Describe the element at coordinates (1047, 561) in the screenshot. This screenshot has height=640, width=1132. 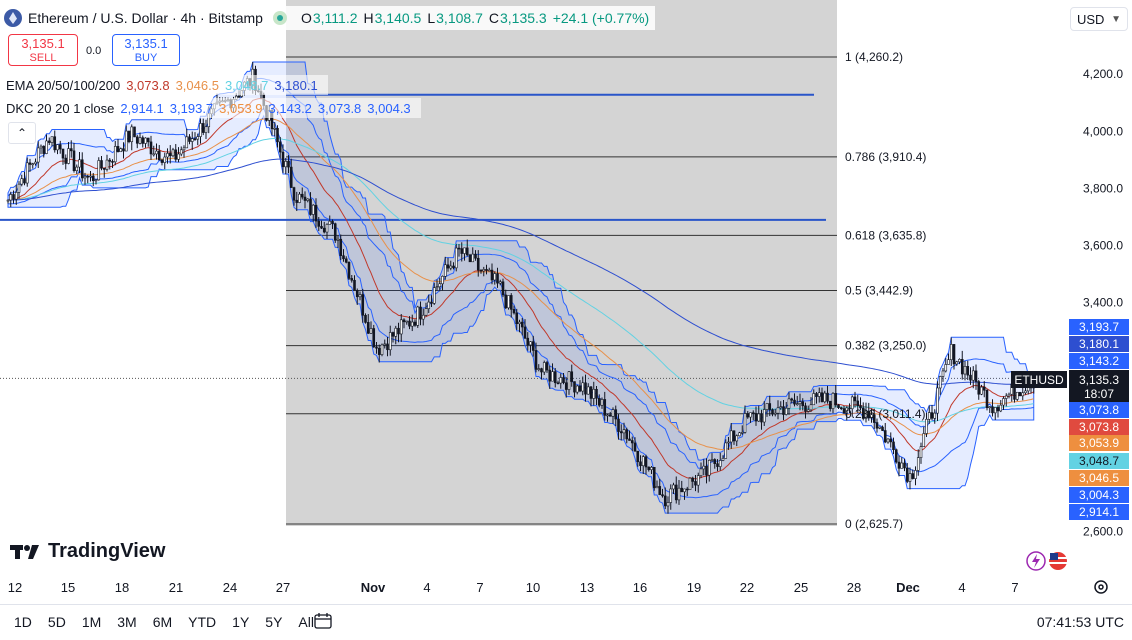
I see `indicator-icons` at that location.